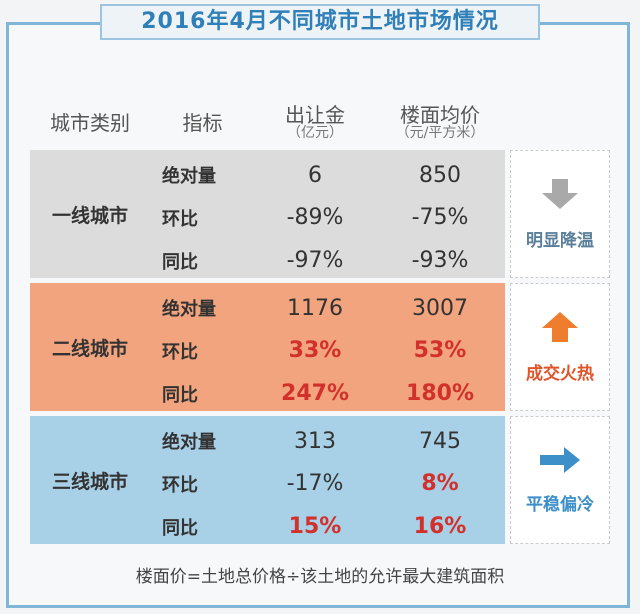  What do you see at coordinates (315, 484) in the screenshot?
I see `value: -17%` at bounding box center [315, 484].